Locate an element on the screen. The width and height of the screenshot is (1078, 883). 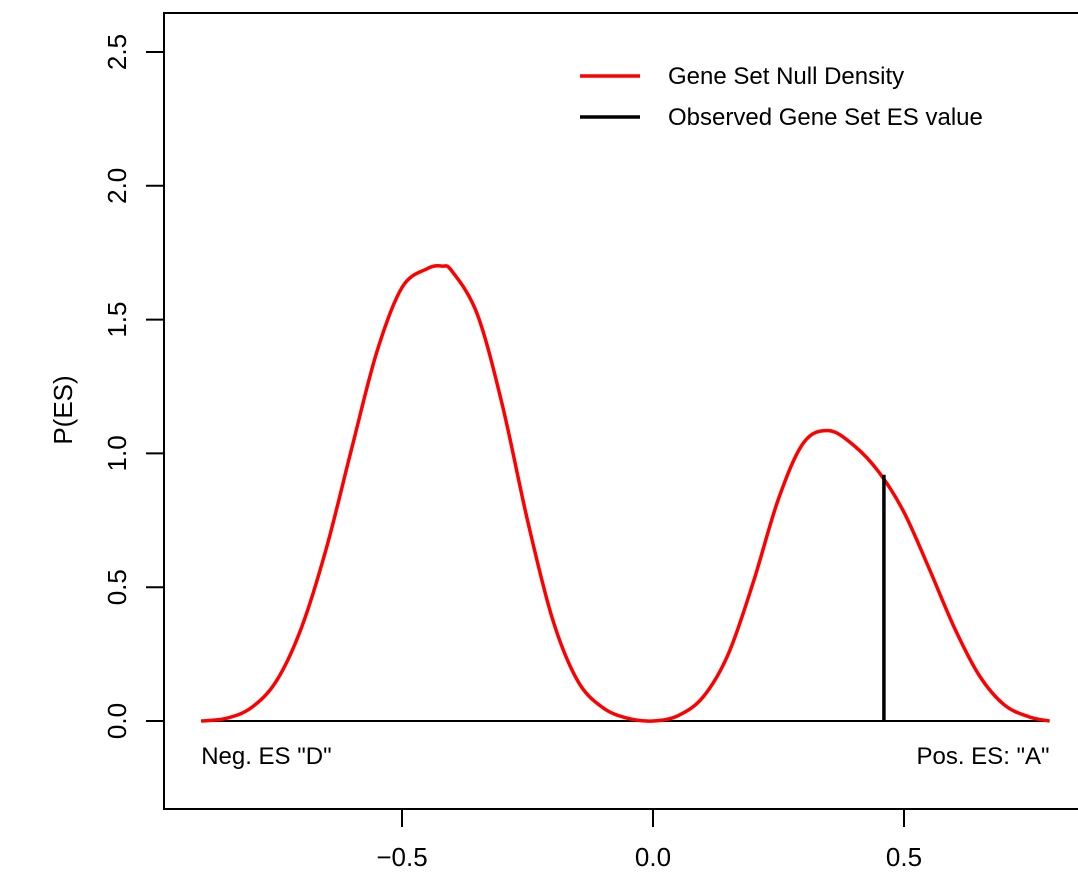
y-tick-label: 2.0 is located at coordinates (117, 186).